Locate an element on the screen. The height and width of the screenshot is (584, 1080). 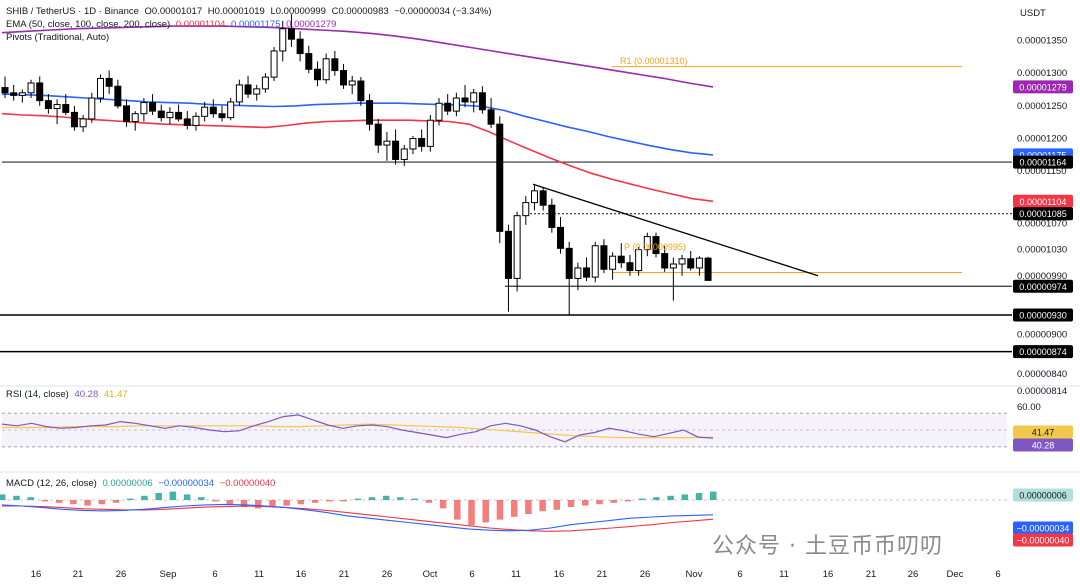
macd-signal-badge is located at coordinates (1043, 540).